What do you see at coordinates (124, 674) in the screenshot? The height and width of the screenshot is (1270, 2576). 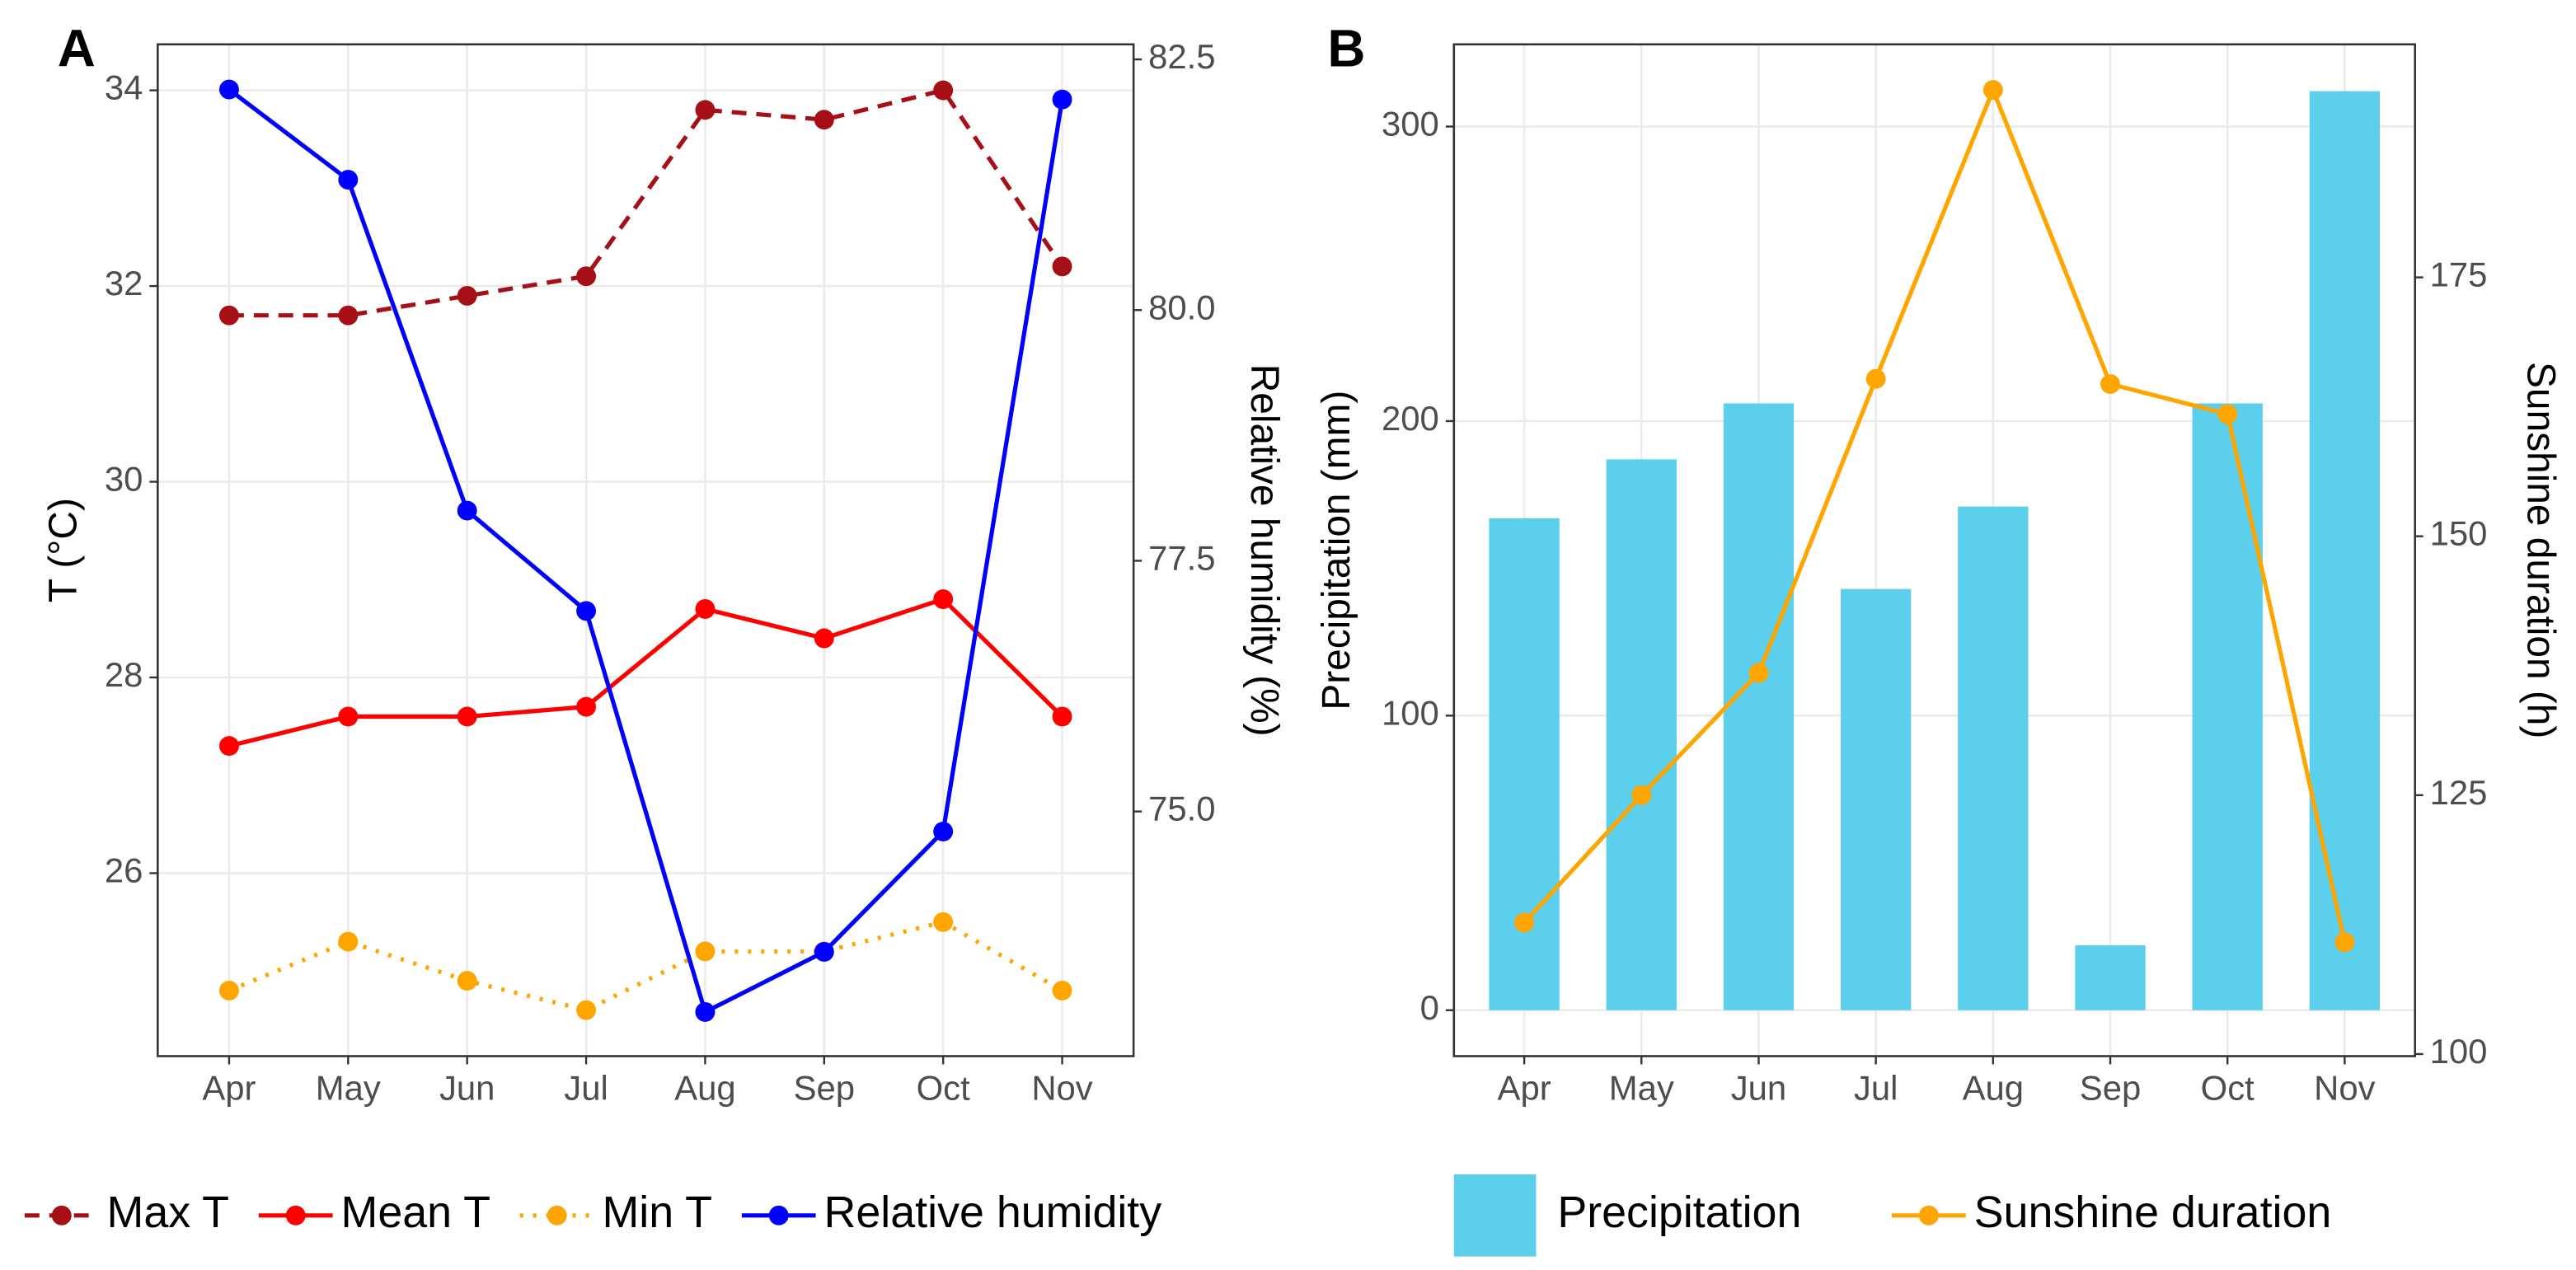 I see `y-tick-label: 28` at bounding box center [124, 674].